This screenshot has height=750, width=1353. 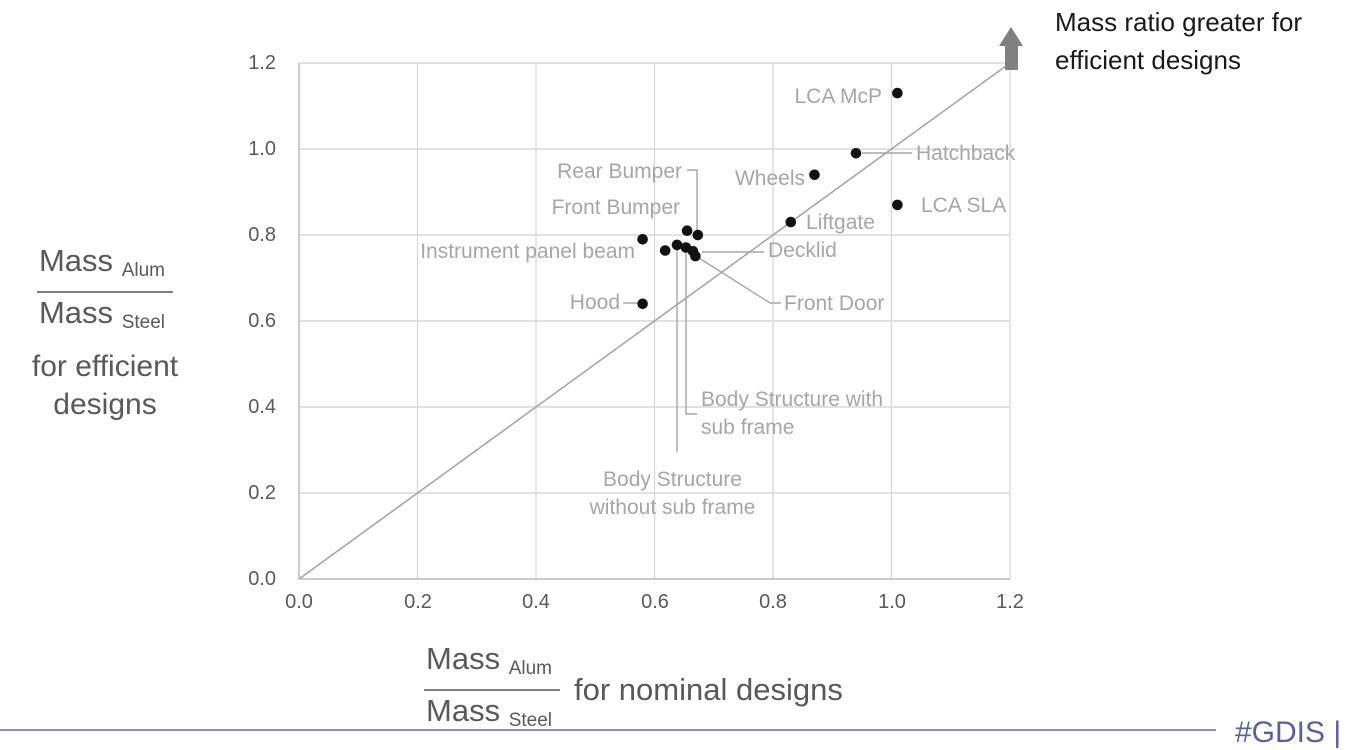 I want to click on y-tick-label: 0.6, so click(x=262, y=321).